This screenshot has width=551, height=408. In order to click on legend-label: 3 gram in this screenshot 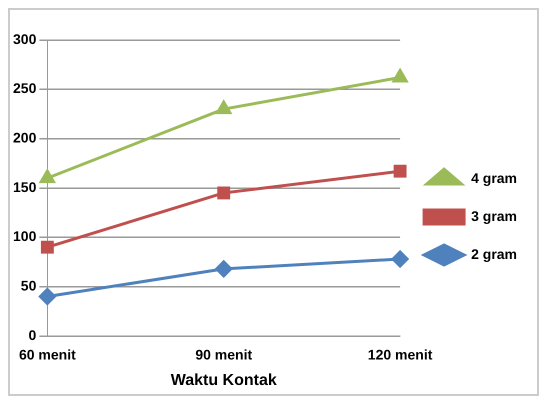, I will do `click(494, 216)`.